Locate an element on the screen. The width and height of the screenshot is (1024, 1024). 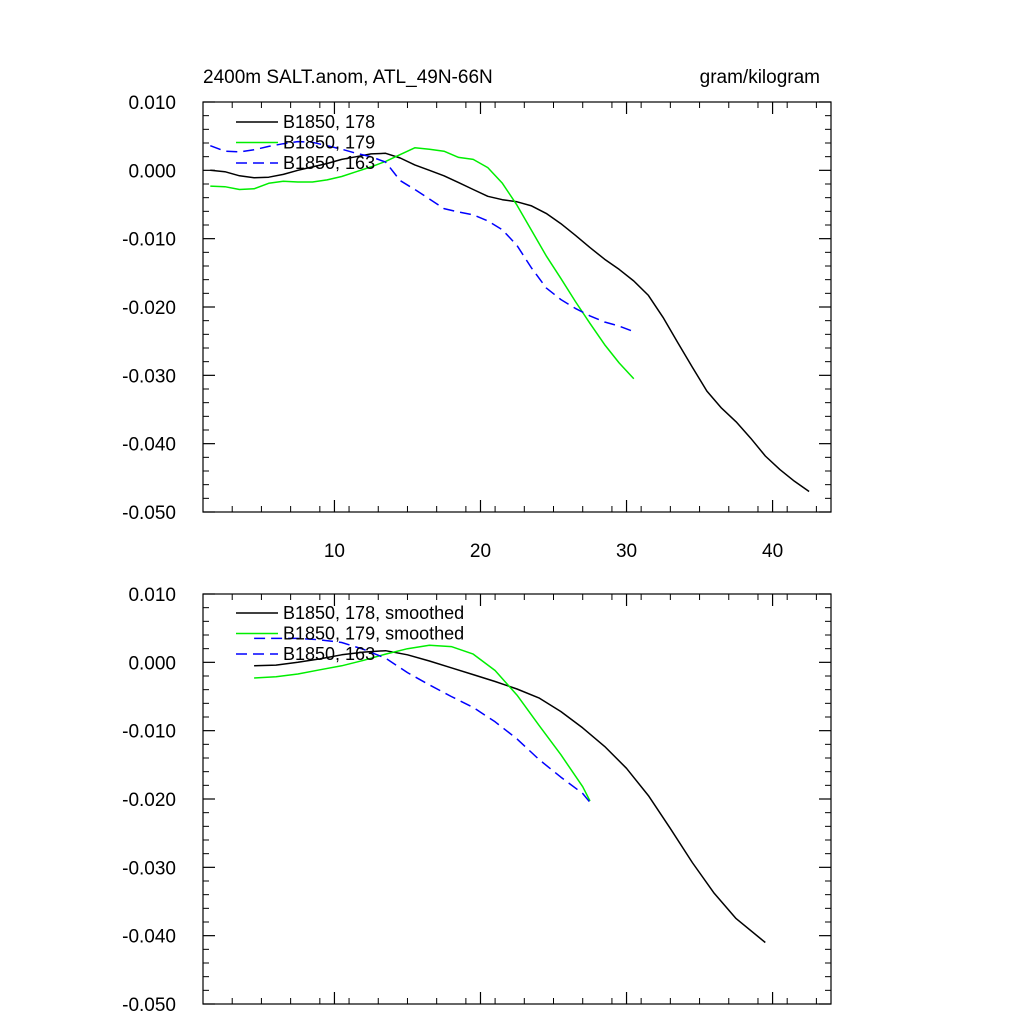
x-tick-label: 20 is located at coordinates (480, 551).